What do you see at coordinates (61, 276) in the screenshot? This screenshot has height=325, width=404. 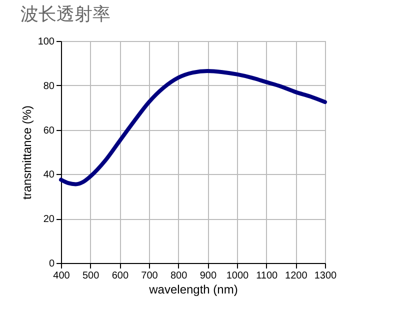 I see `x-tick-label: 400` at bounding box center [61, 276].